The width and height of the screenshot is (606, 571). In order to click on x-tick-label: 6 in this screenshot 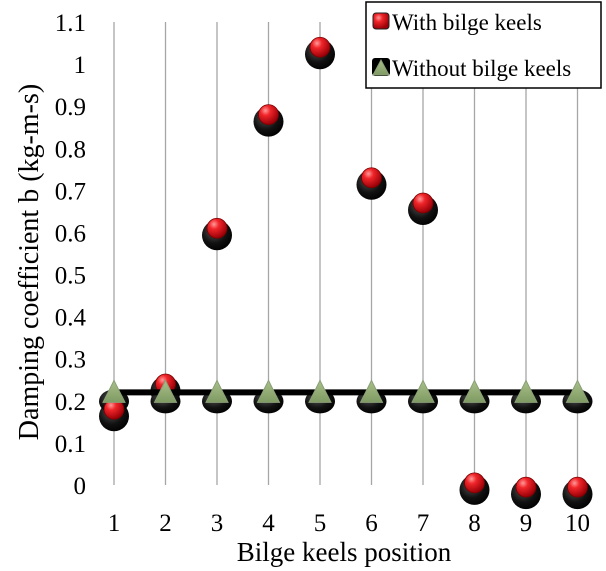, I will do `click(371, 523)`.